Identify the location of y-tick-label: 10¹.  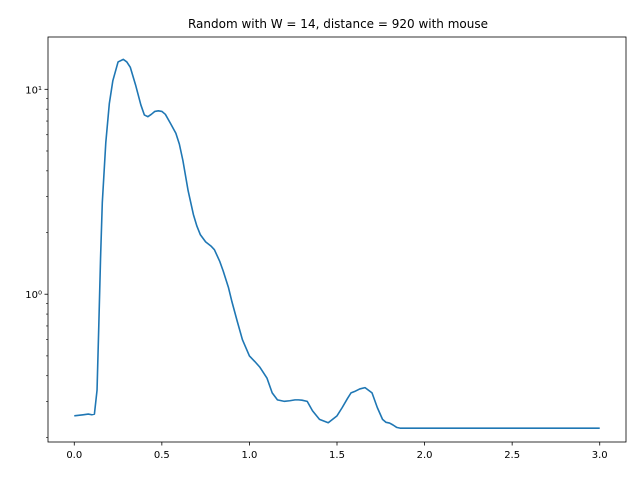
(33, 90).